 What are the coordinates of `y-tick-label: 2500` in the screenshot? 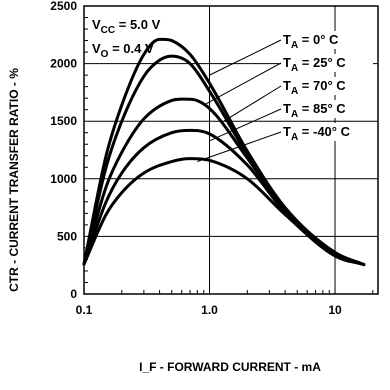 It's located at (63, 6).